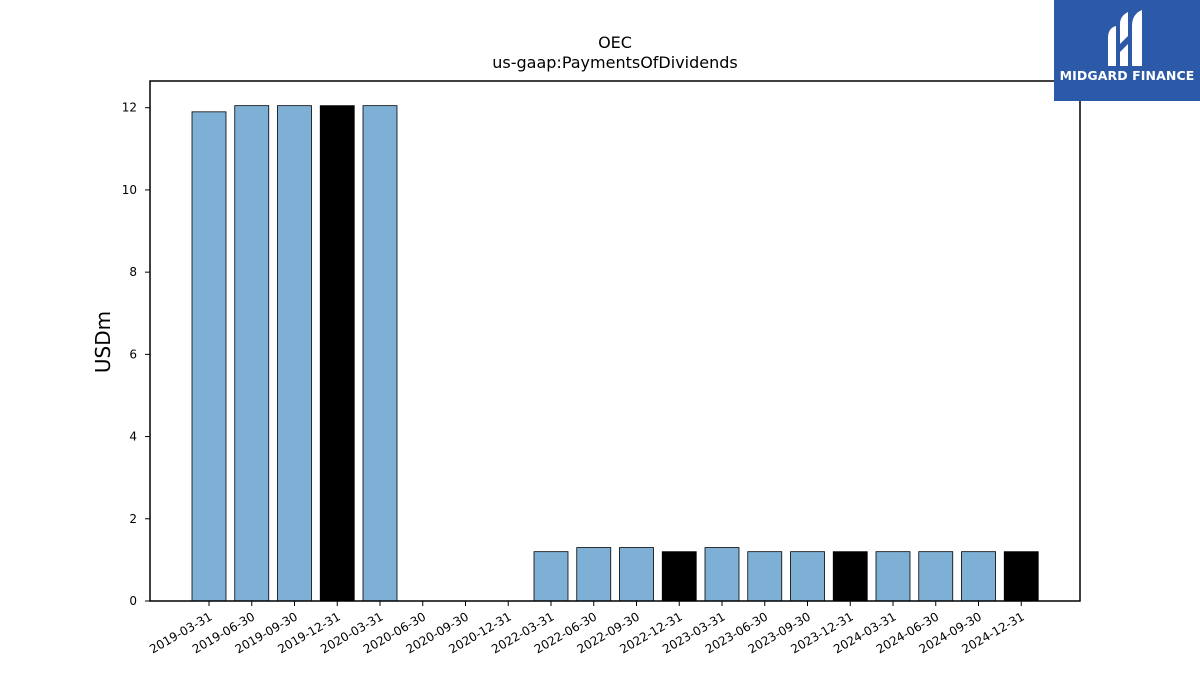  I want to click on y-tick-label: 0, so click(133, 601).